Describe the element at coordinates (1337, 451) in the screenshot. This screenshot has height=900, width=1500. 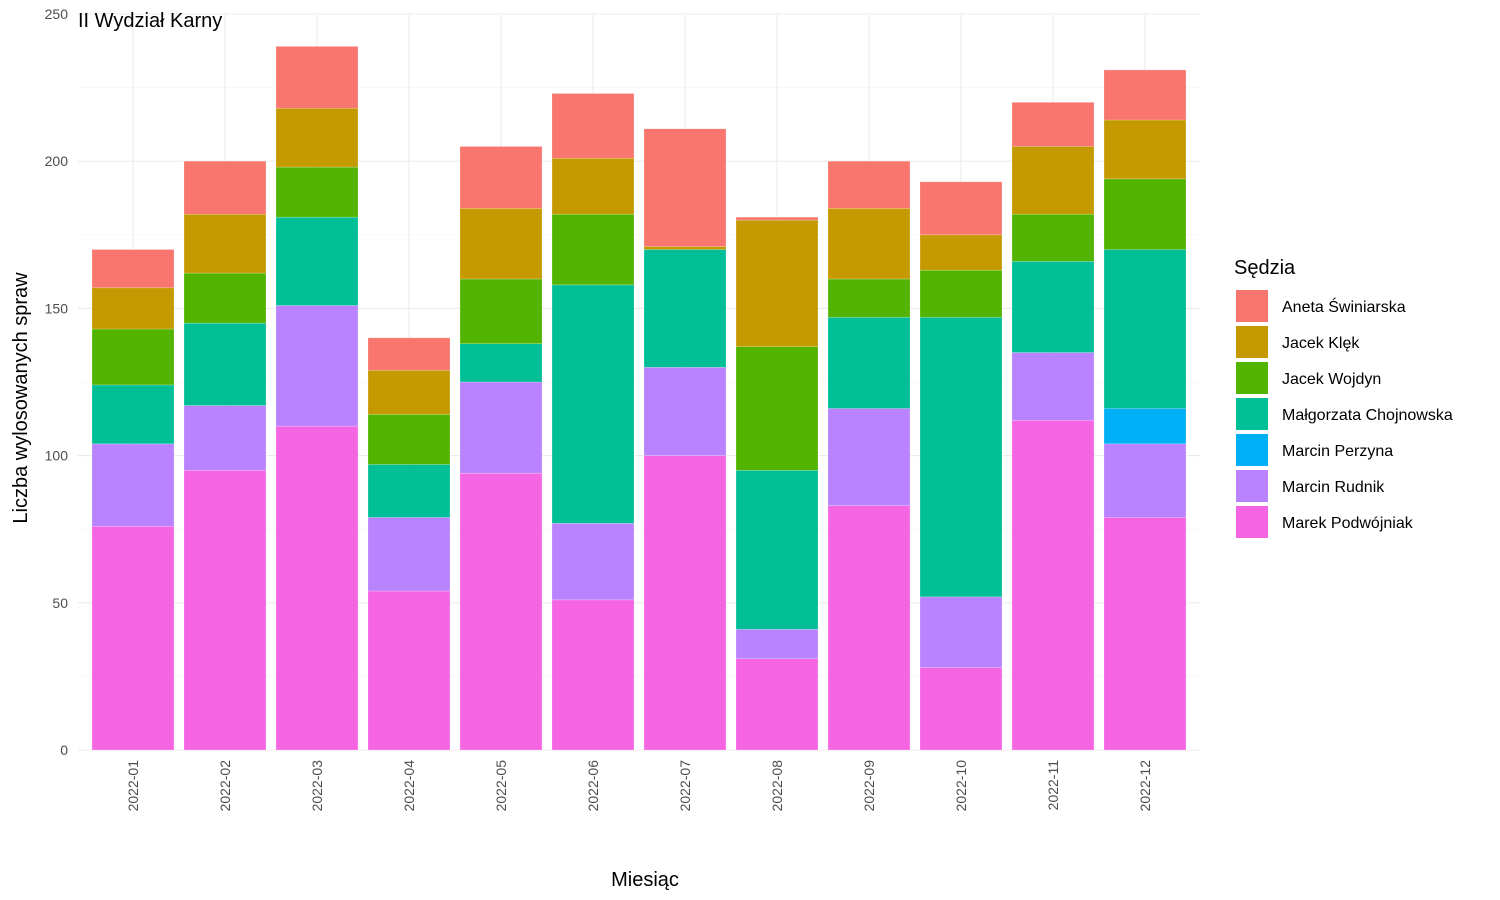
I see `legend-label: Marcin Perzyna` at that location.